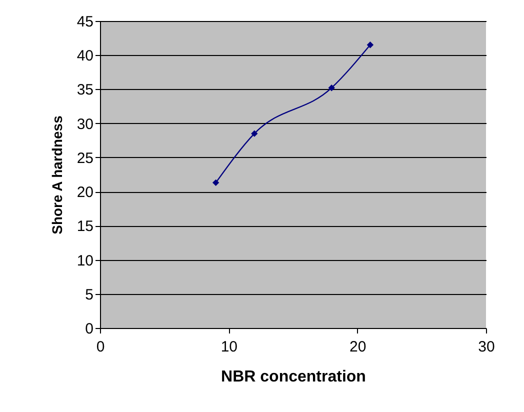 Image resolution: width=524 pixels, height=412 pixels. What do you see at coordinates (85, 22) in the screenshot?
I see `y-tick-label: 45` at bounding box center [85, 22].